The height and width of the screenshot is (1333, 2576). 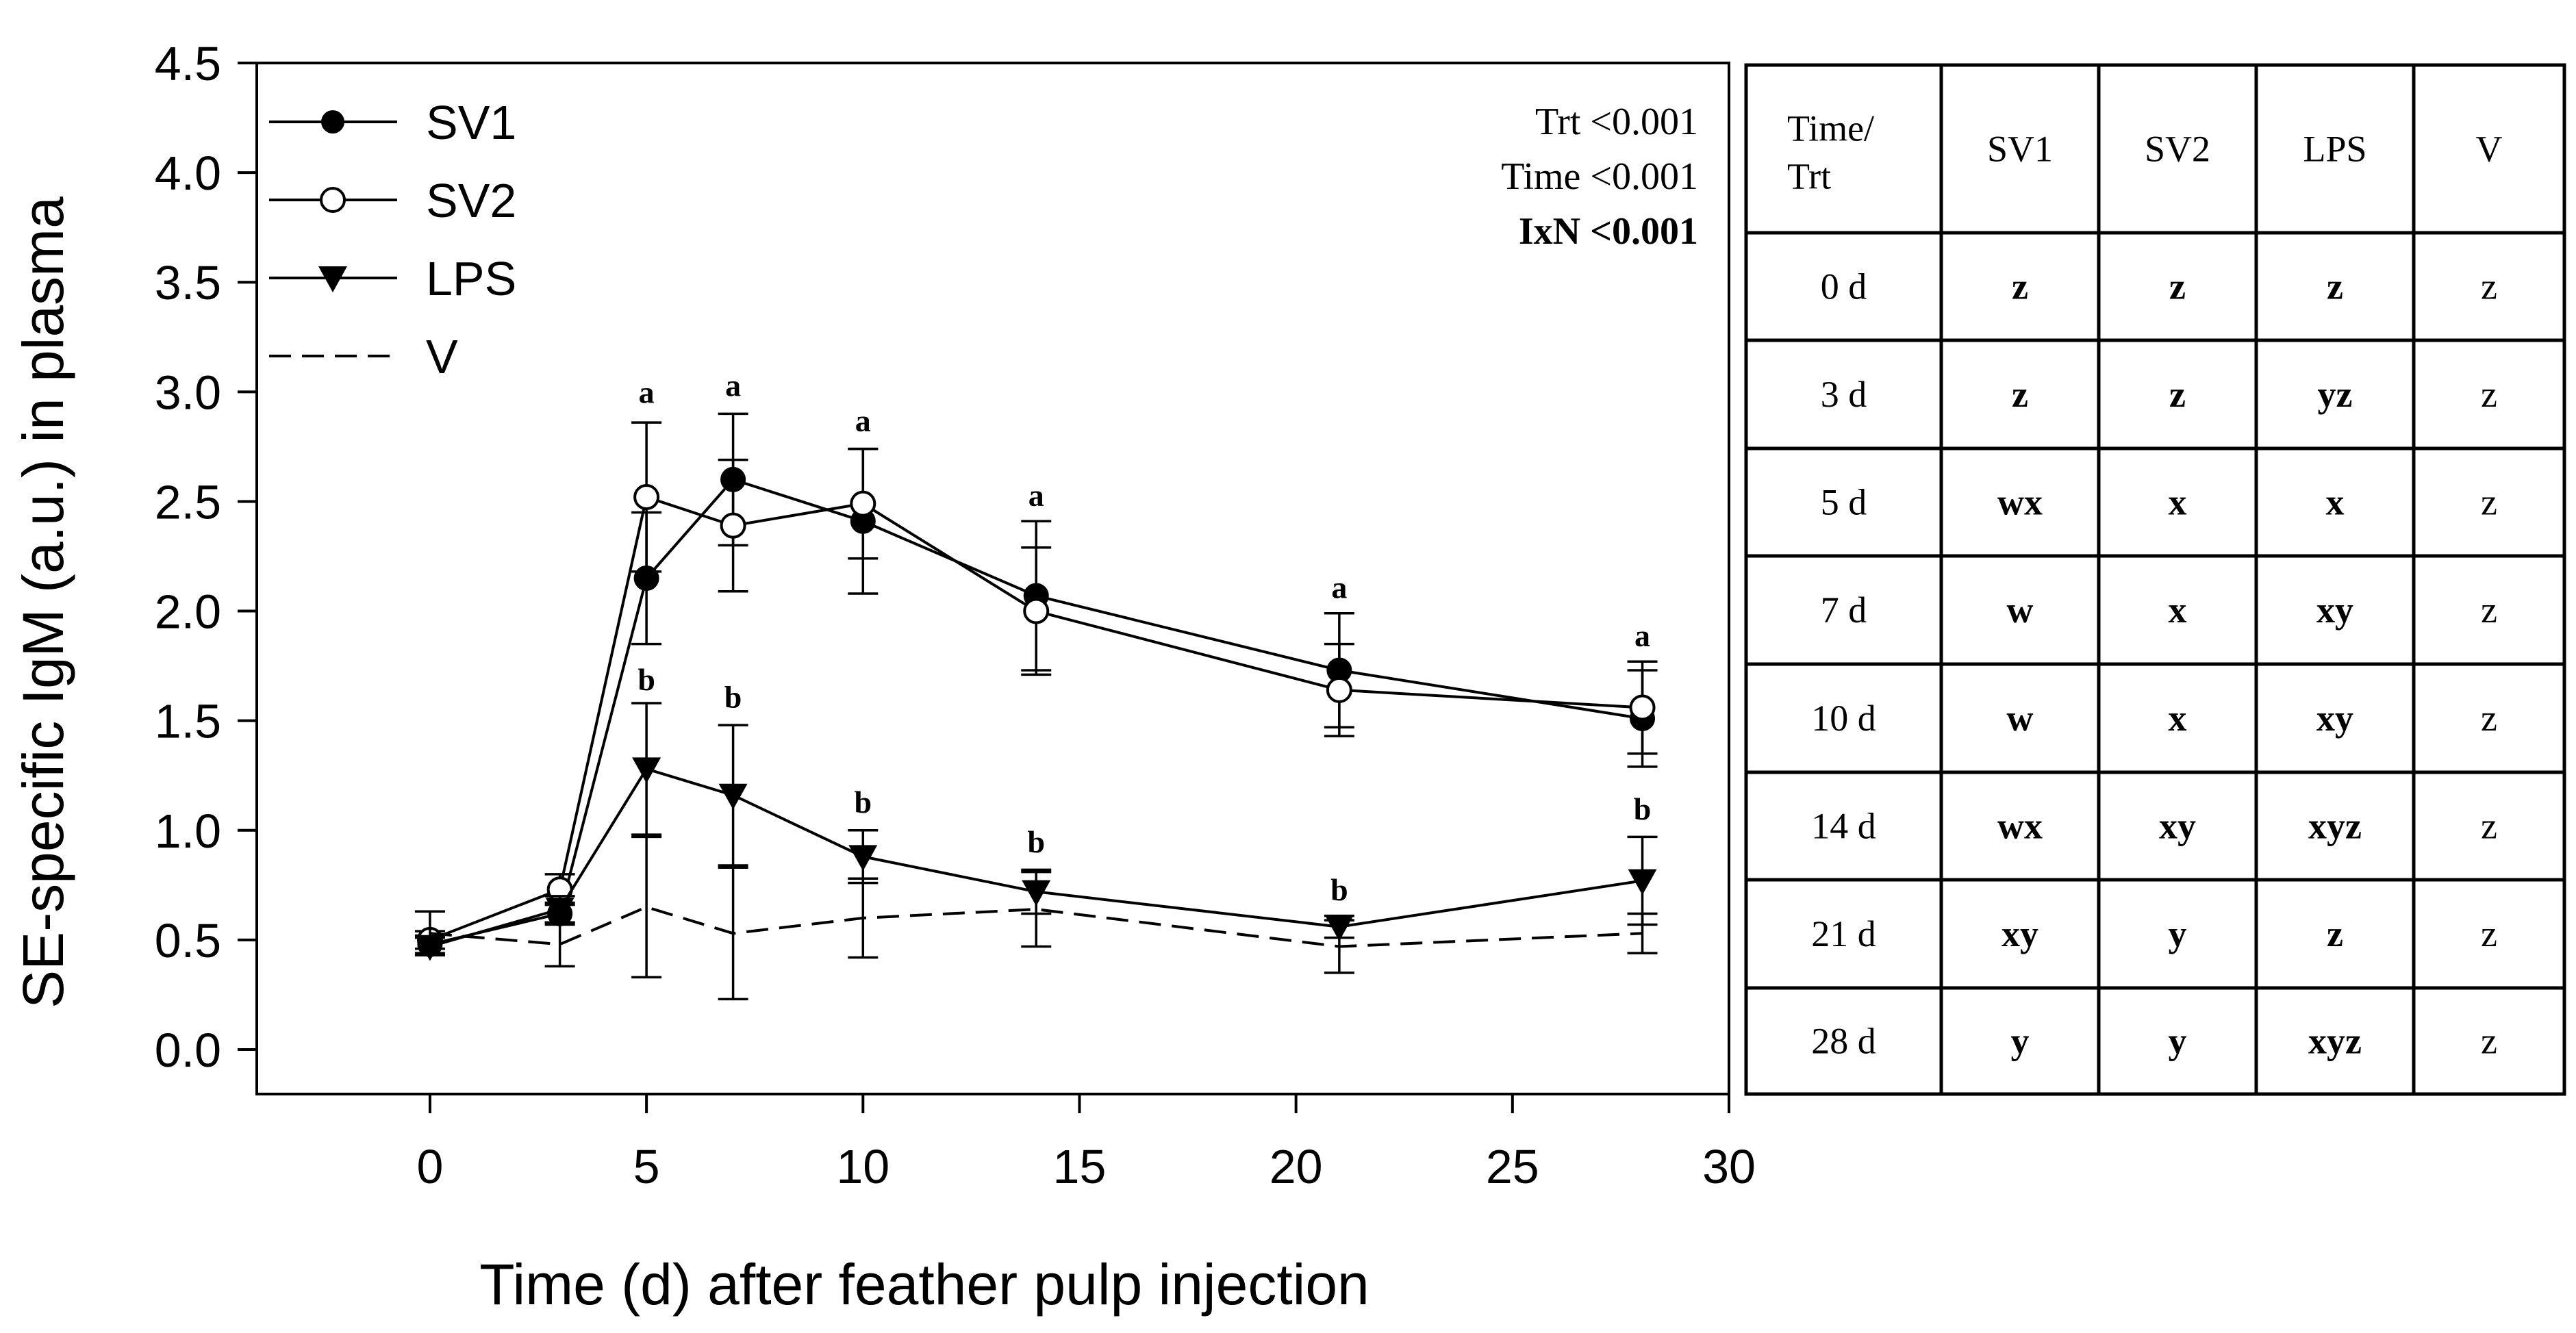 I want to click on table-header-sv1: SV1, so click(x=2020, y=149).